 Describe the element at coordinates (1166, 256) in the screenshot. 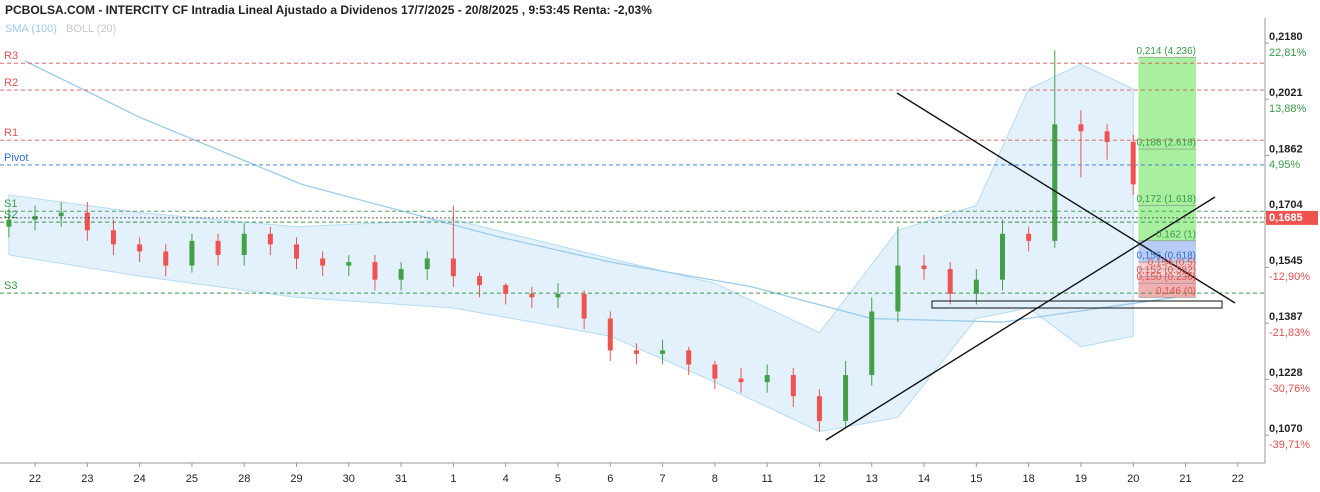

I see `fib-label: 0,156 (0.618)` at that location.